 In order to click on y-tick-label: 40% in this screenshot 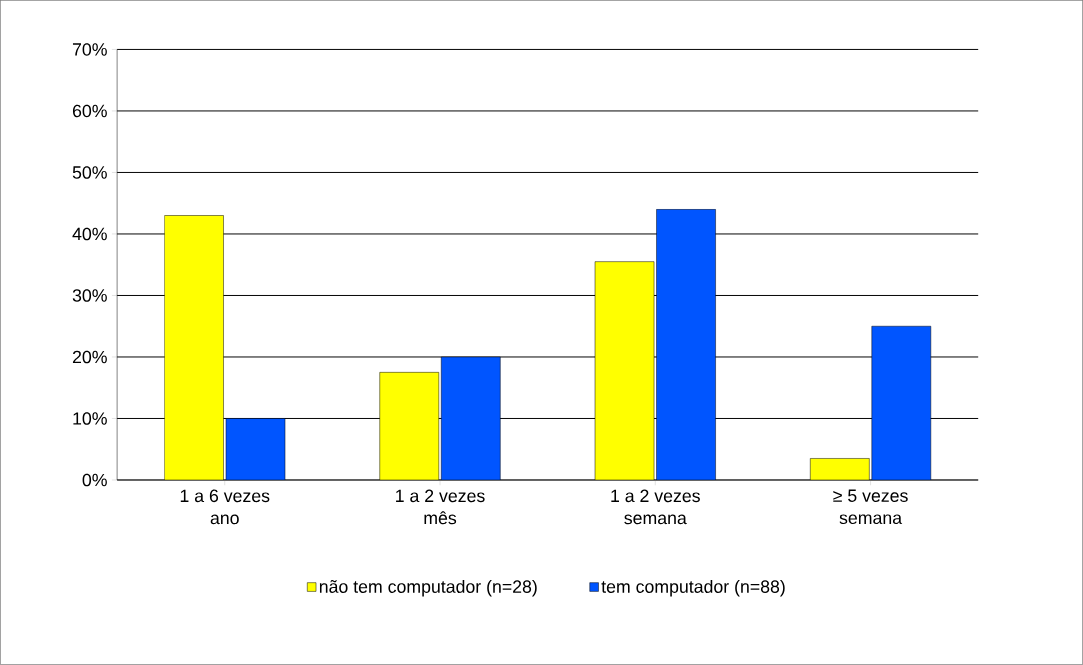, I will do `click(89, 234)`.